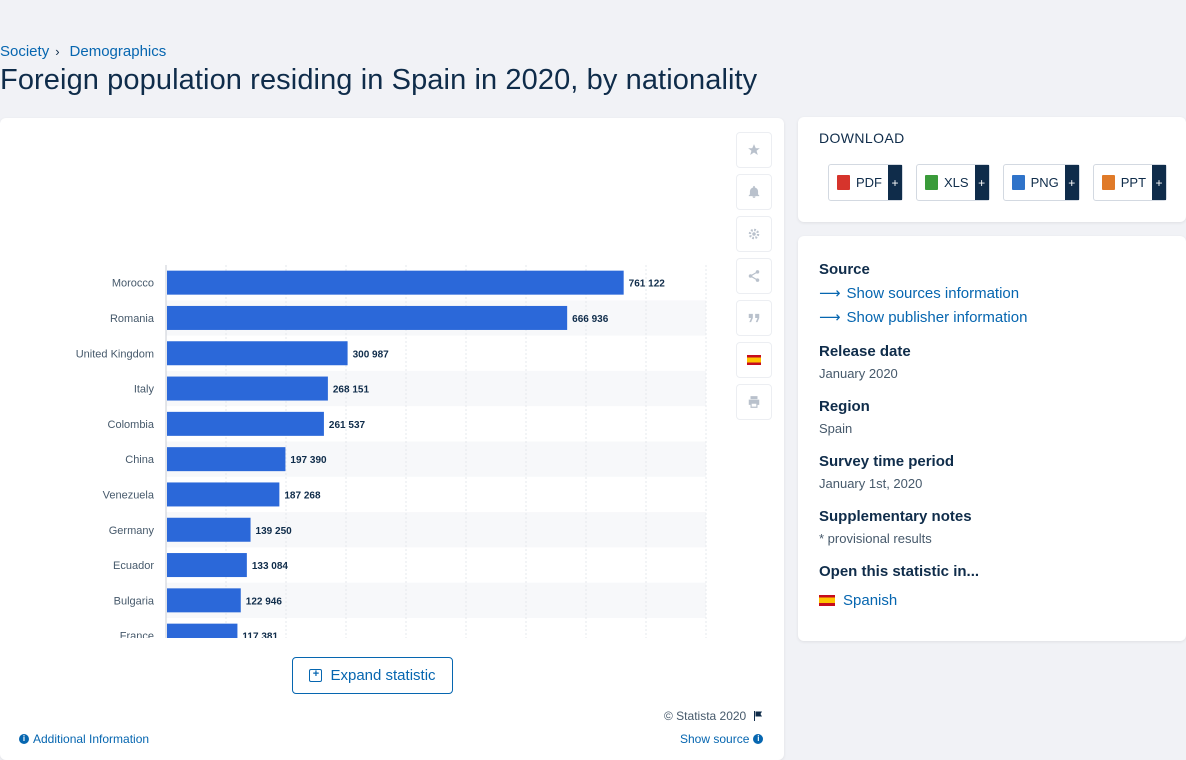 The width and height of the screenshot is (1186, 760). What do you see at coordinates (937, 317) in the screenshot?
I see `show-publisher-label: Show publisher information` at bounding box center [937, 317].